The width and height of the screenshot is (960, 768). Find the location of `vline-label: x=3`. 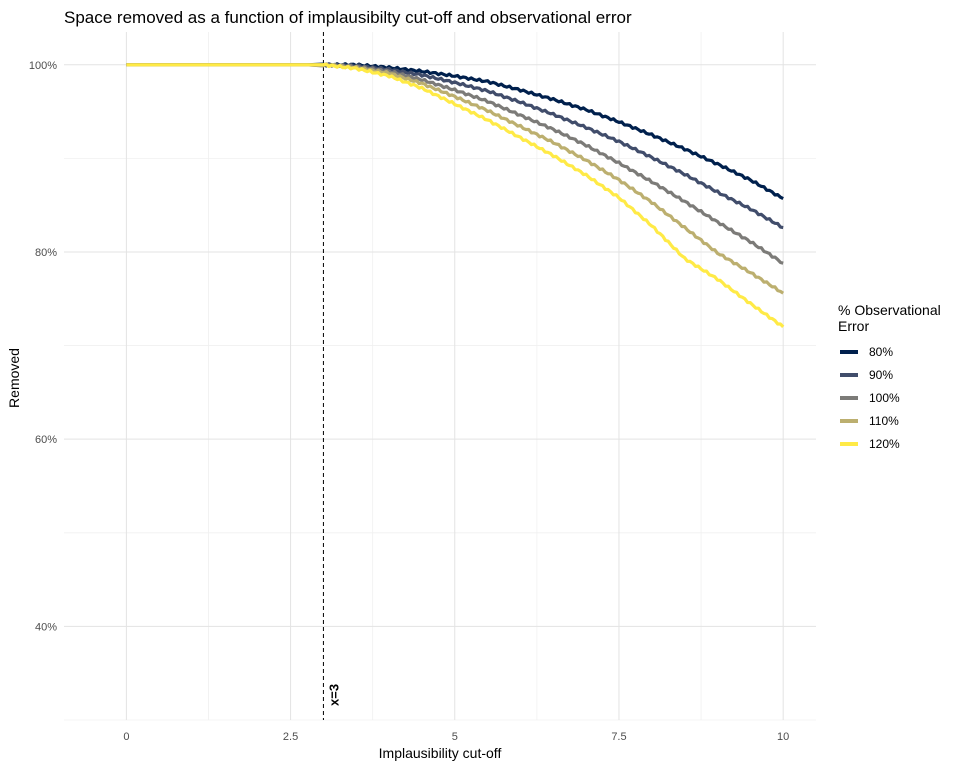

vline-label: x=3 is located at coordinates (333, 695).